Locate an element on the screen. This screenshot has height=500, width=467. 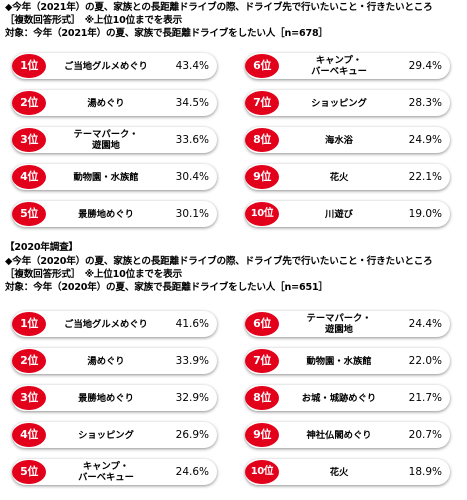
percent-value: 24.4% is located at coordinates (425, 324).